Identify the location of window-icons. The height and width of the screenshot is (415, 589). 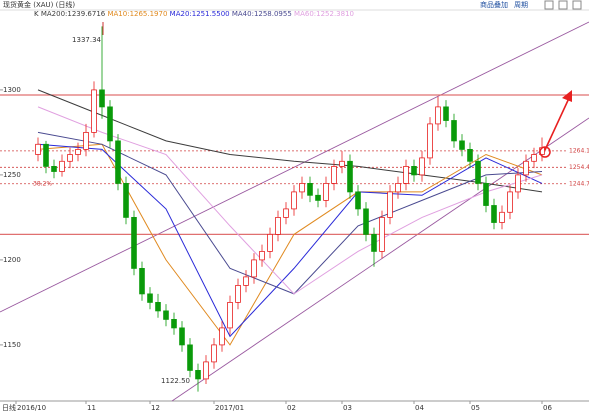
(563, 5).